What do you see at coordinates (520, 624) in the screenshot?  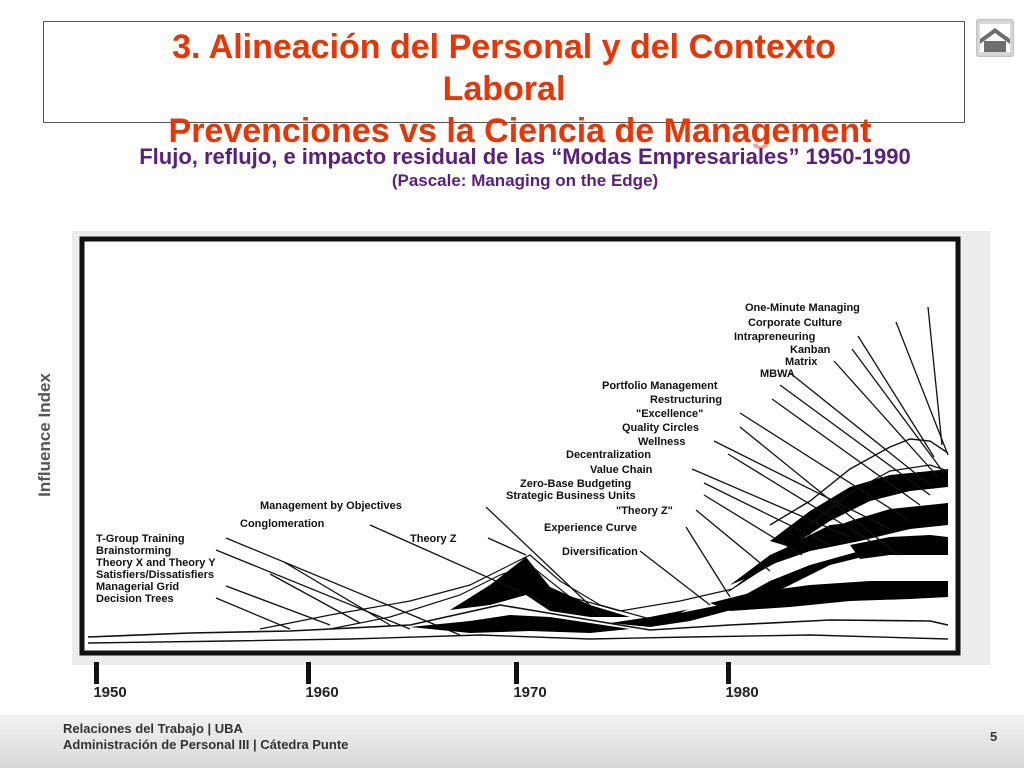 I see `band-conglomeration` at bounding box center [520, 624].